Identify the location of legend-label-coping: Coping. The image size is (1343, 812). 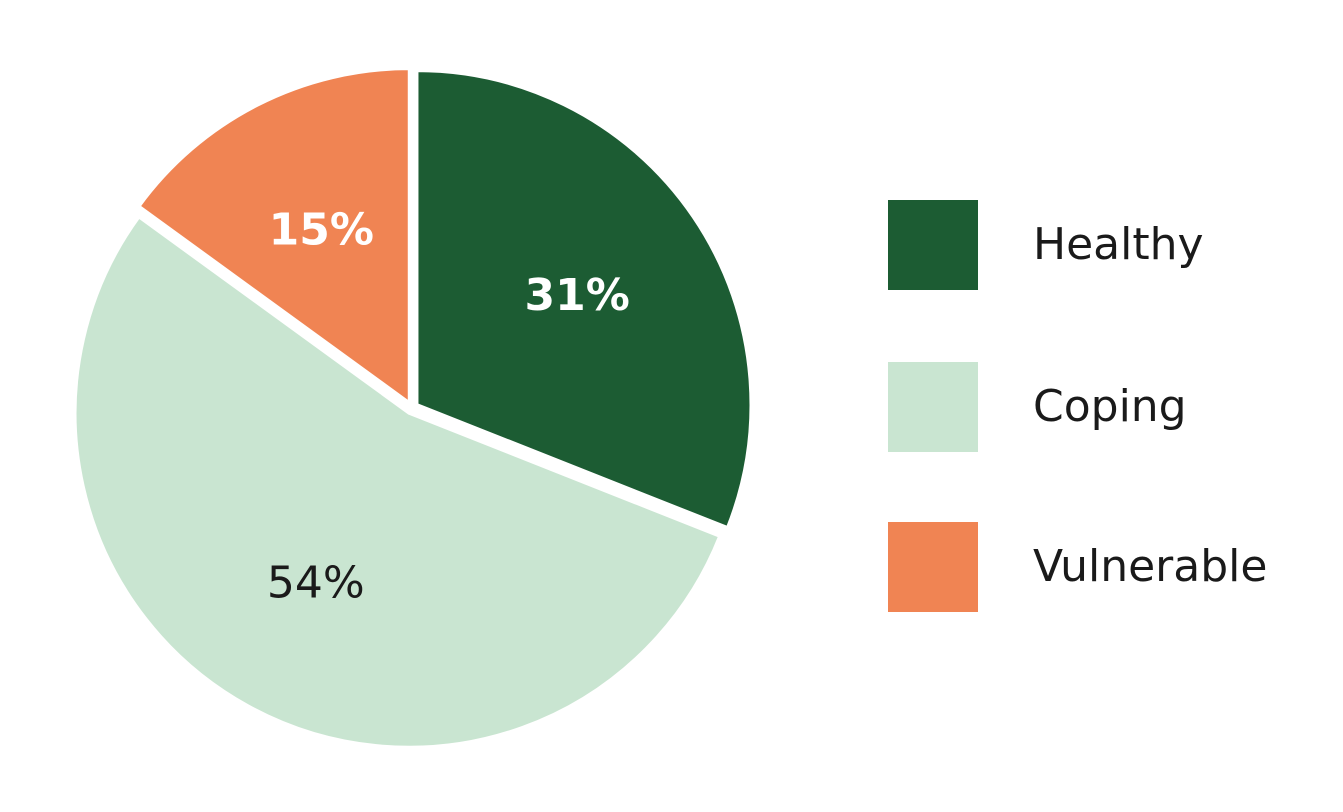
(1110, 406).